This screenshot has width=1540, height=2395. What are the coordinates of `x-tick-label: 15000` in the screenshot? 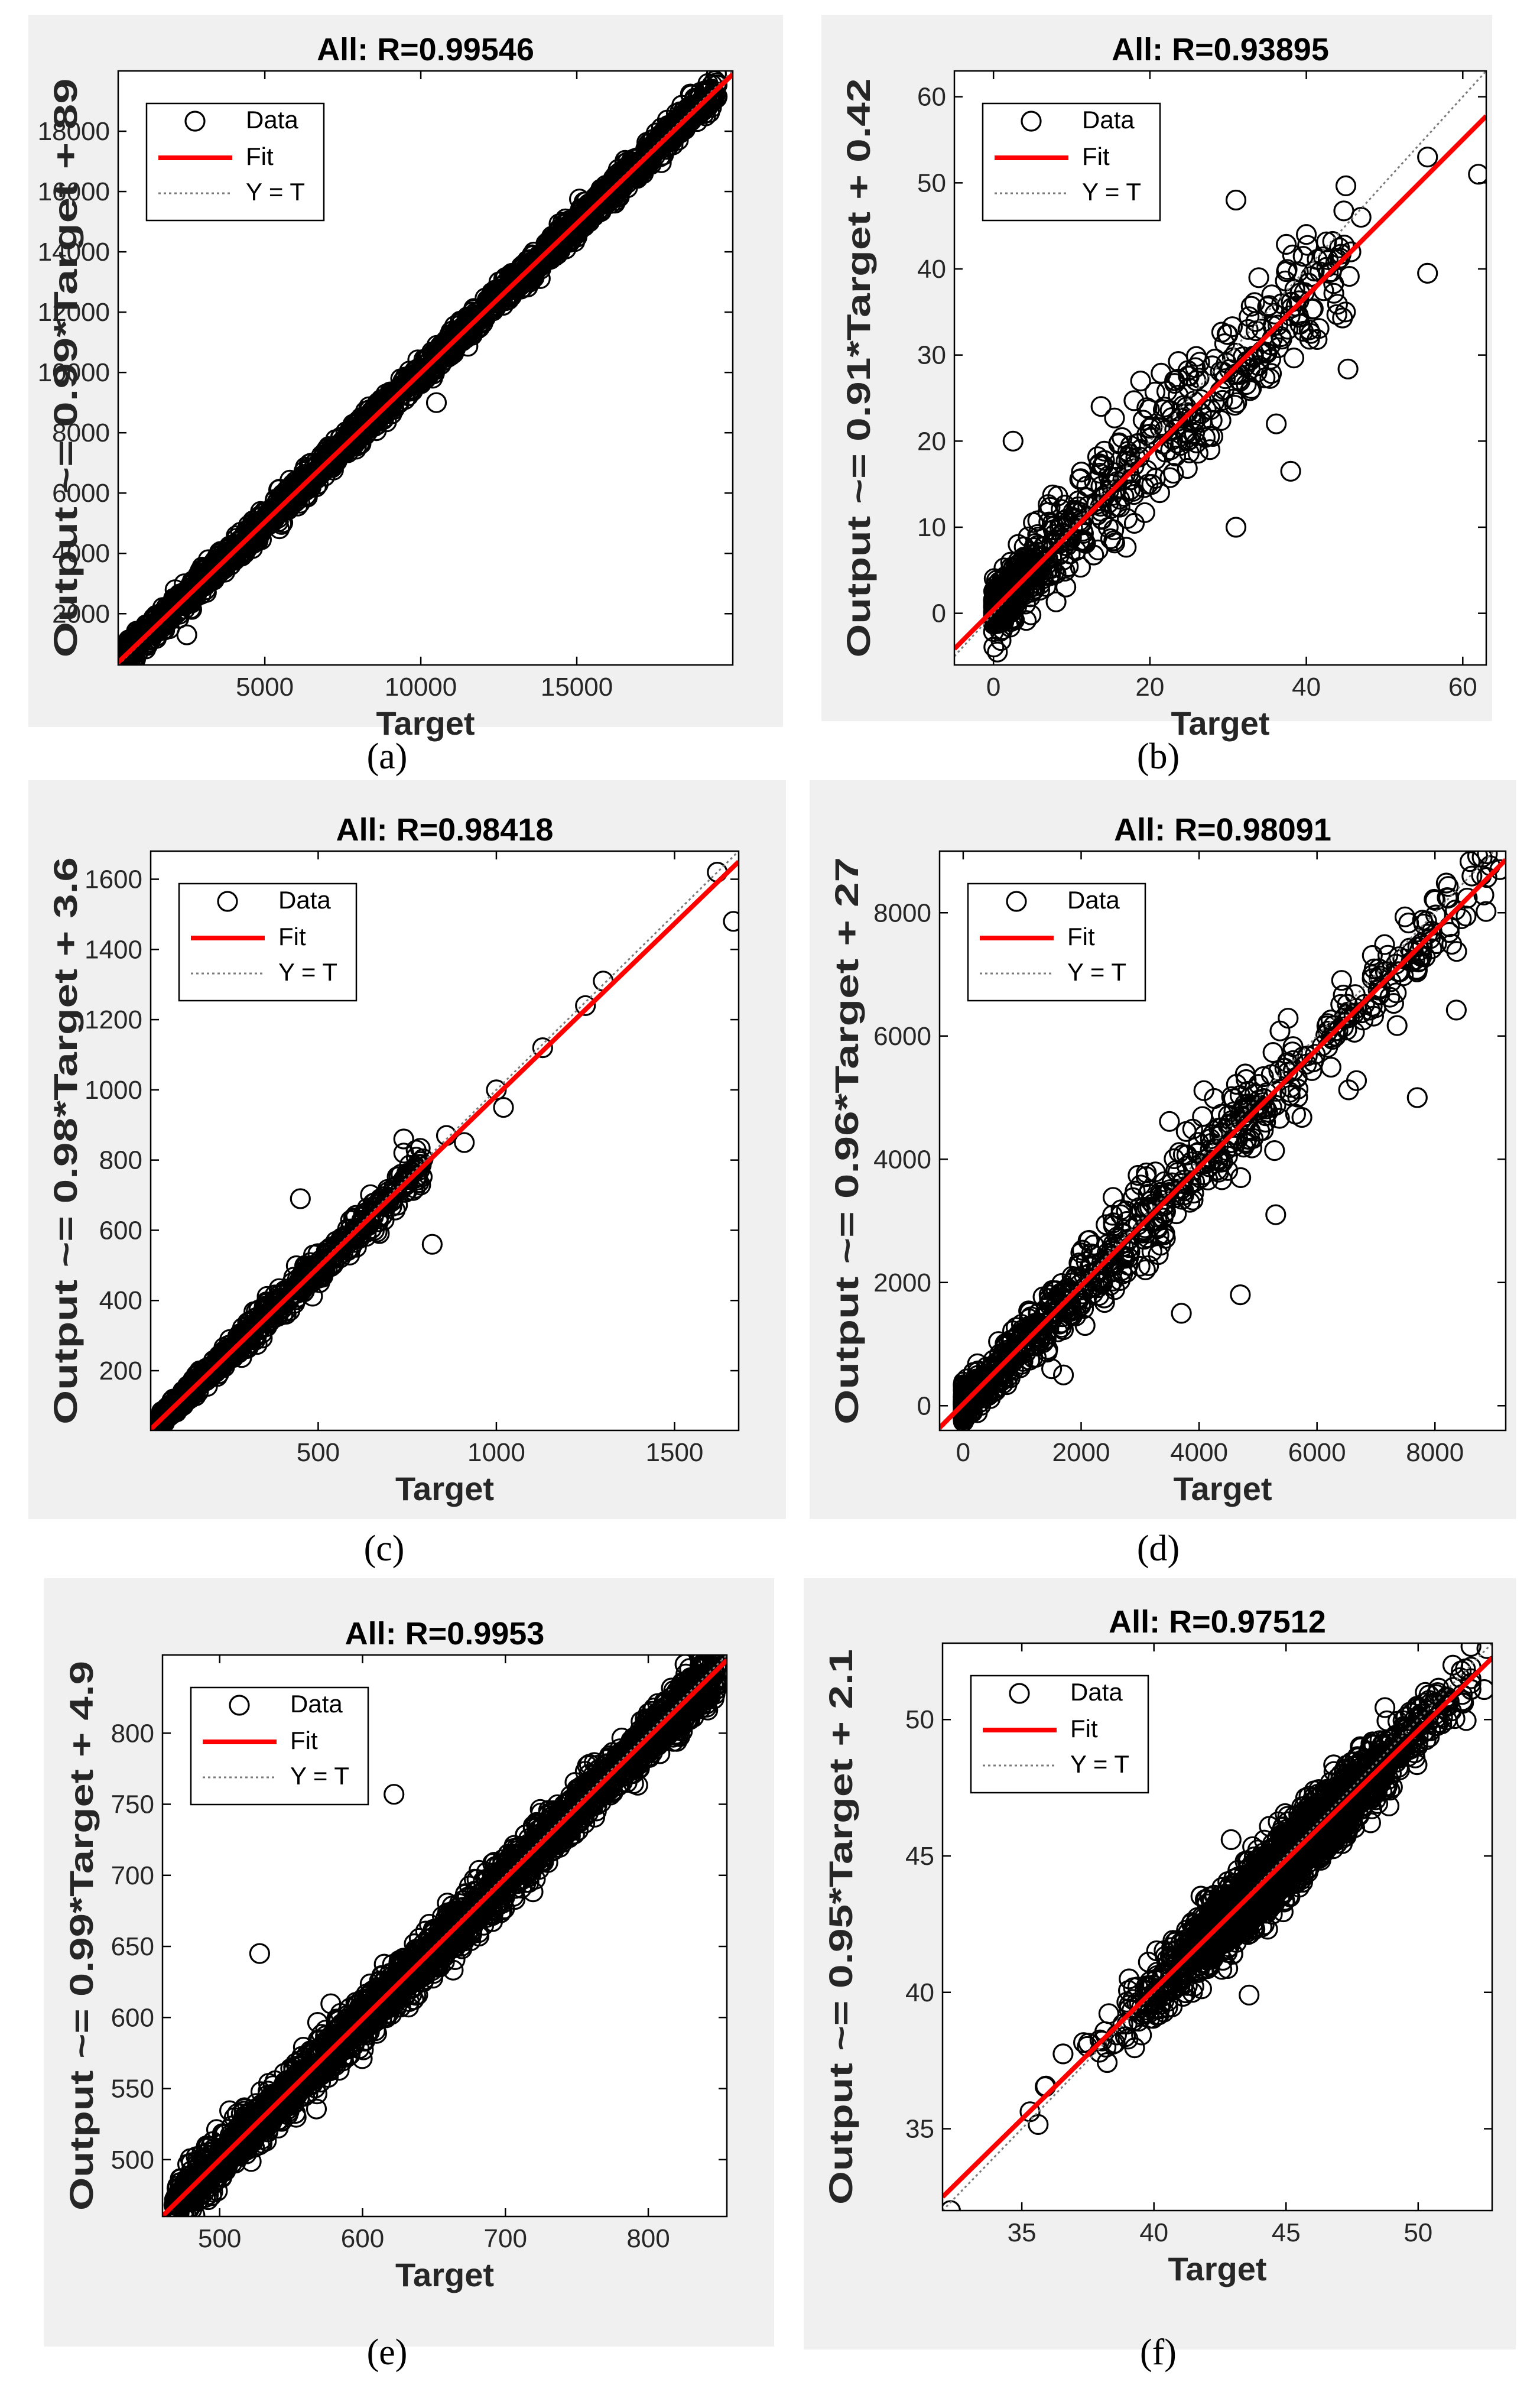 It's located at (577, 687).